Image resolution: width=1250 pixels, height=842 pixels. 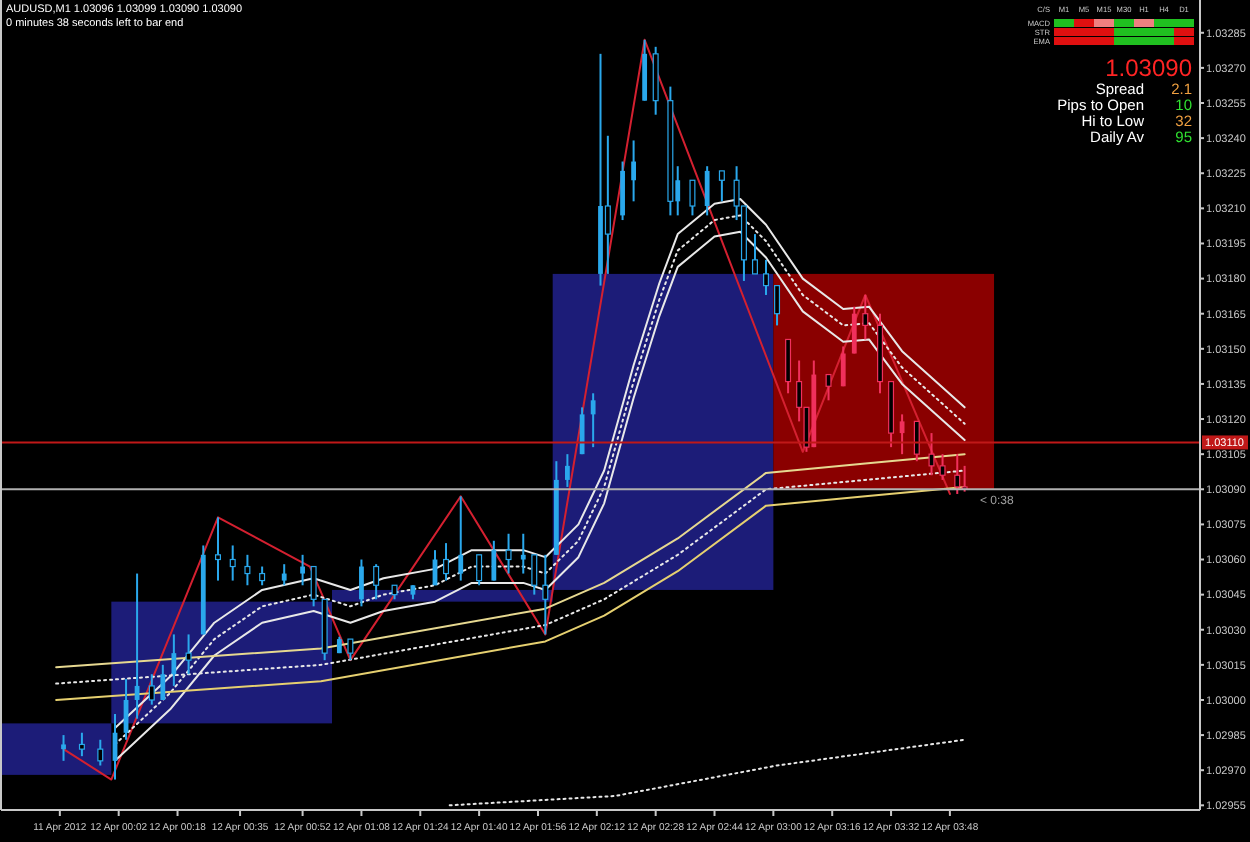 I want to click on line-series, so click(x=707, y=772).